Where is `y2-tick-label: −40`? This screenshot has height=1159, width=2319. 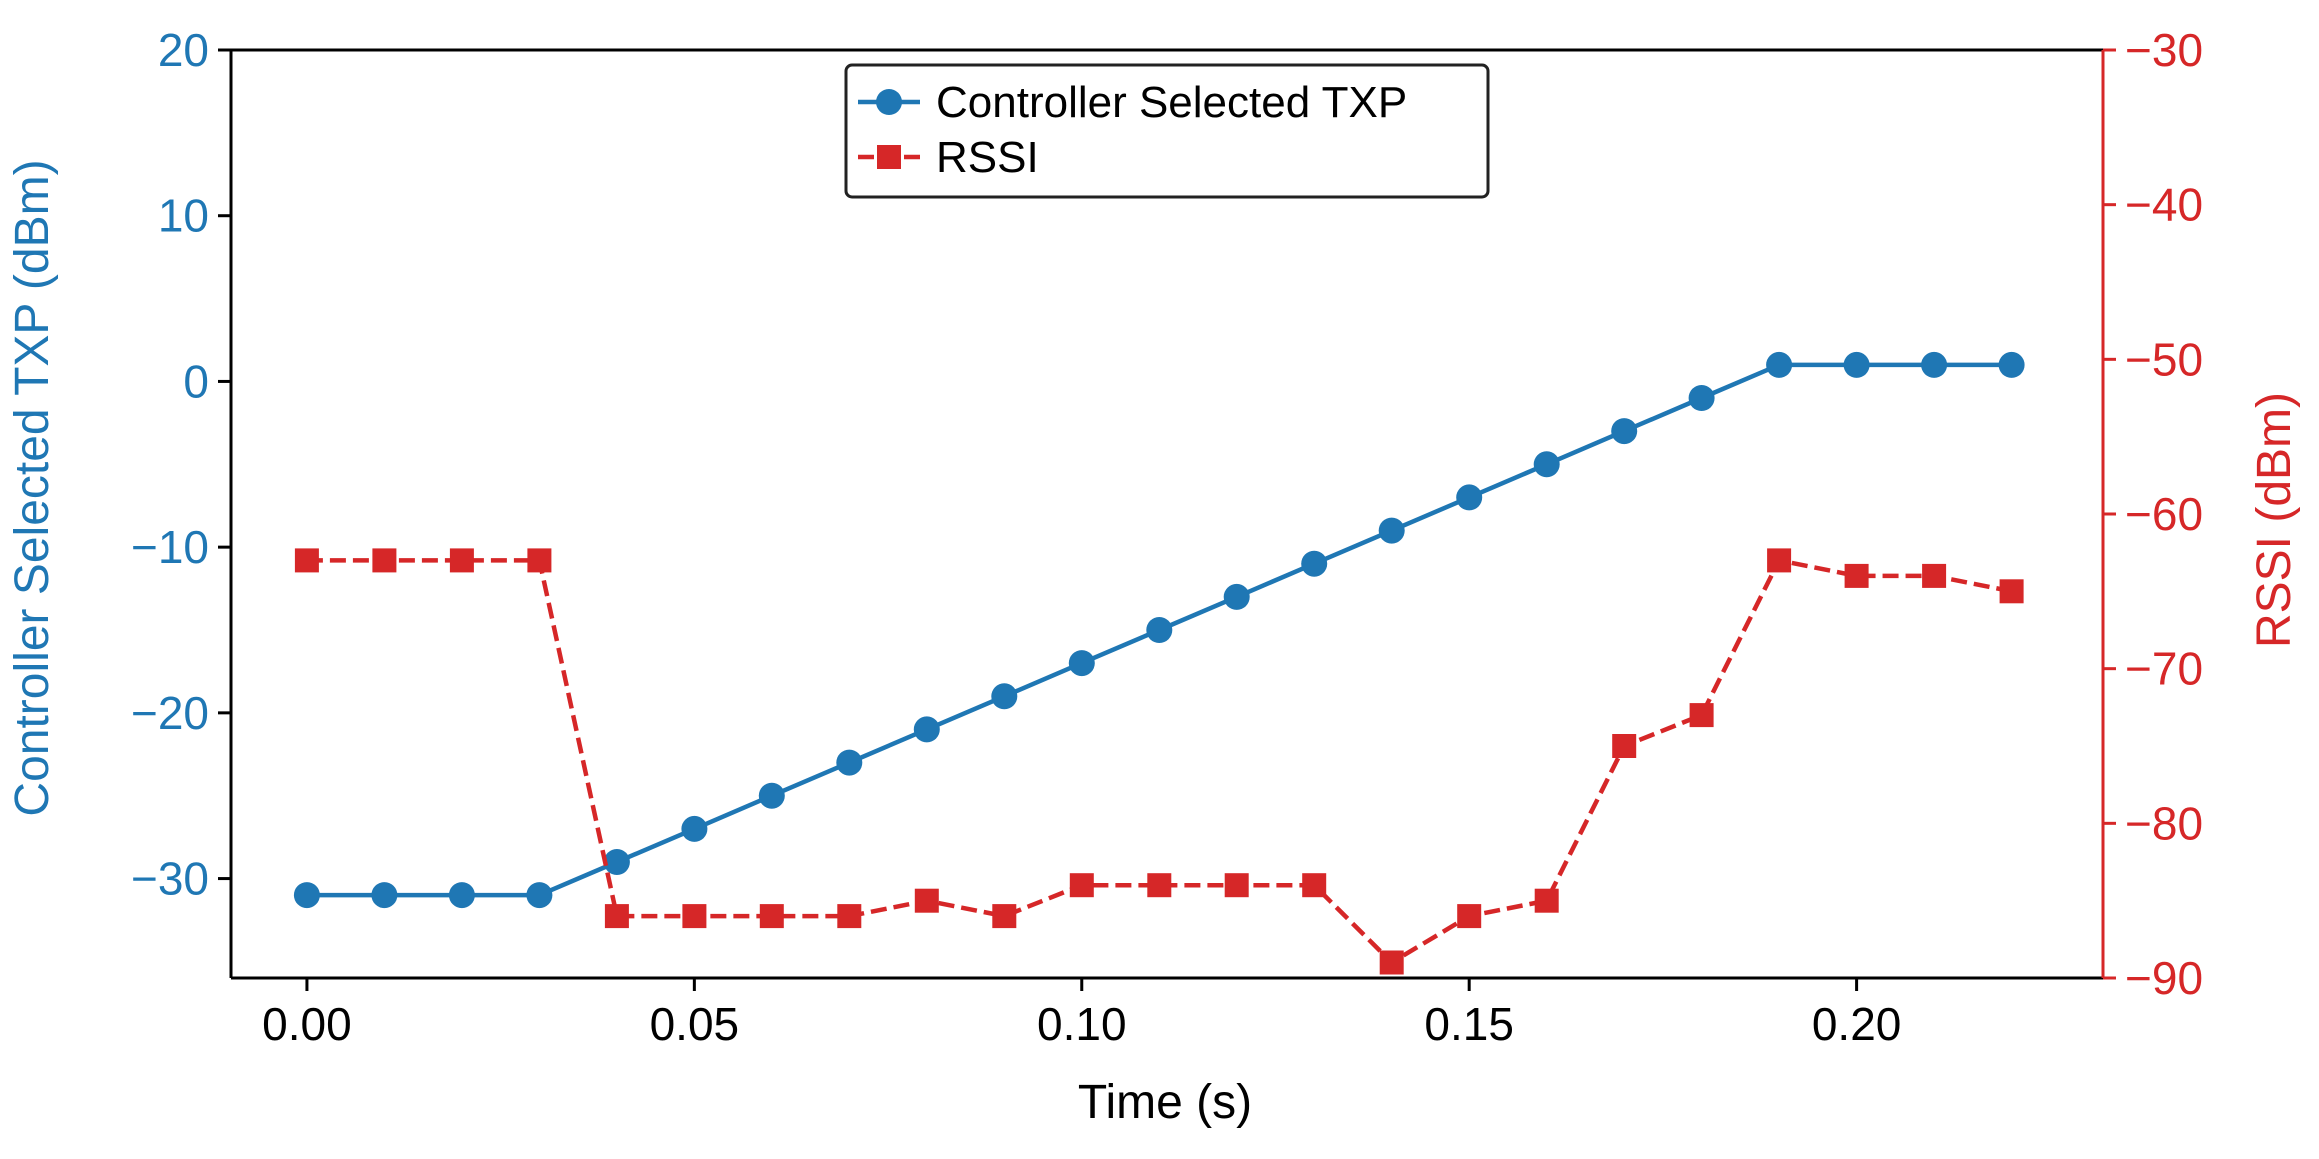 y2-tick-label: −40 is located at coordinates (2164, 205).